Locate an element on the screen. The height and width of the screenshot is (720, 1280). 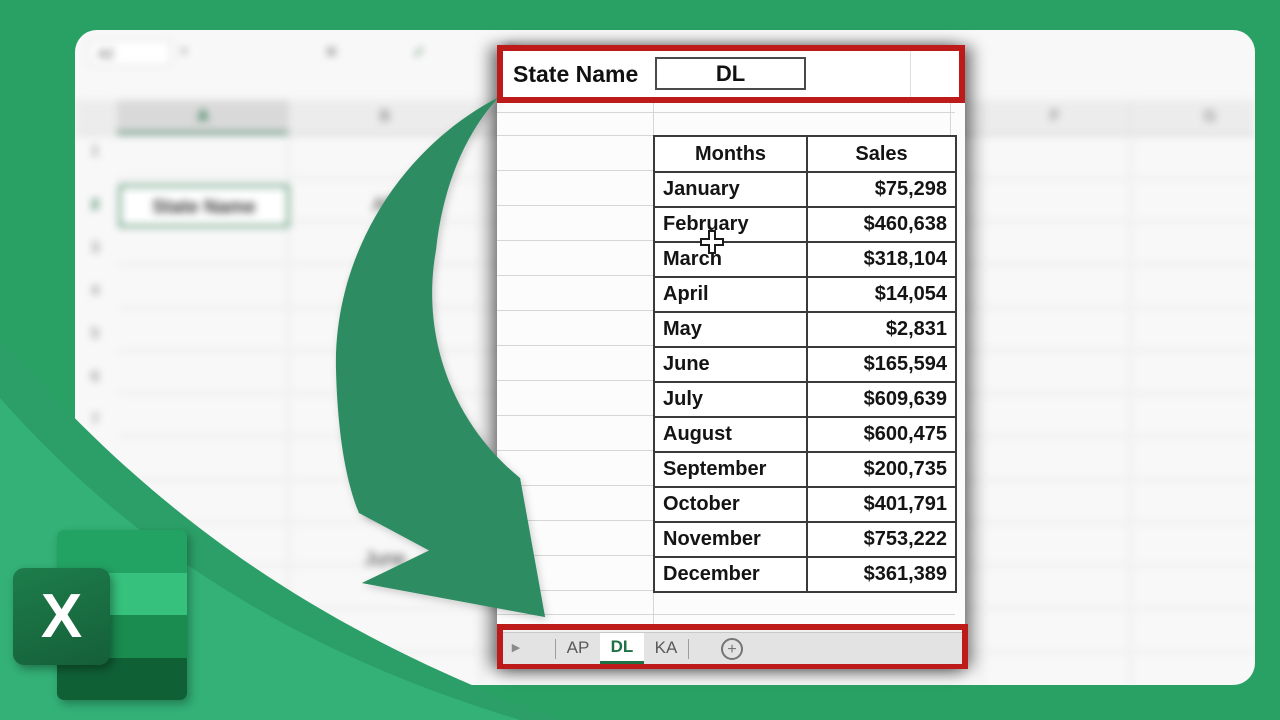
excel-logo: X is located at coordinates (113, 617).